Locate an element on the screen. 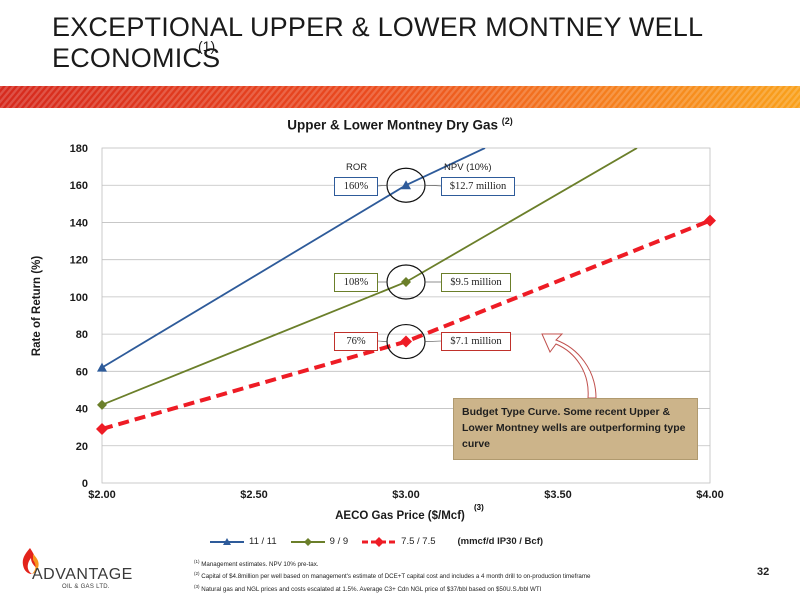  x-tick-label: $2.50 is located at coordinates (254, 495).